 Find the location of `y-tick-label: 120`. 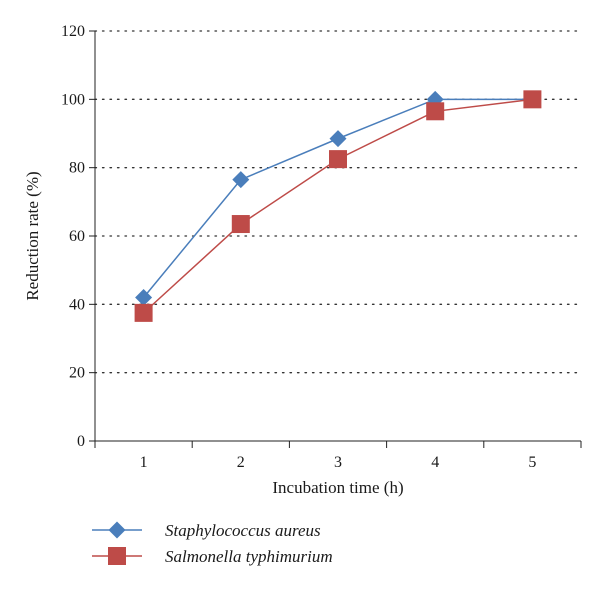

y-tick-label: 120 is located at coordinates (73, 31).